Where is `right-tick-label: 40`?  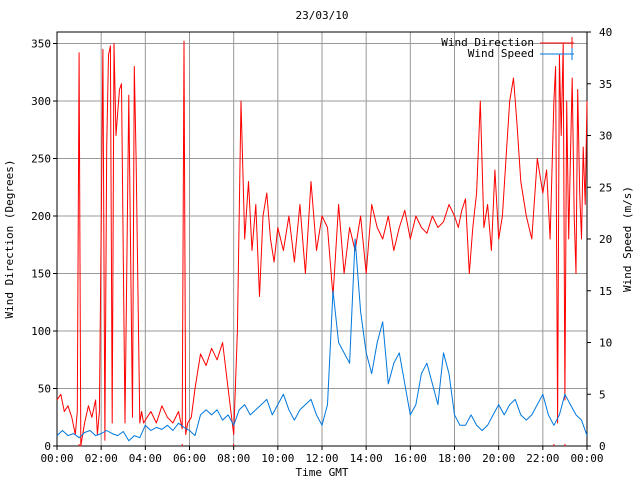
right-tick-label: 40 is located at coordinates (605, 32).